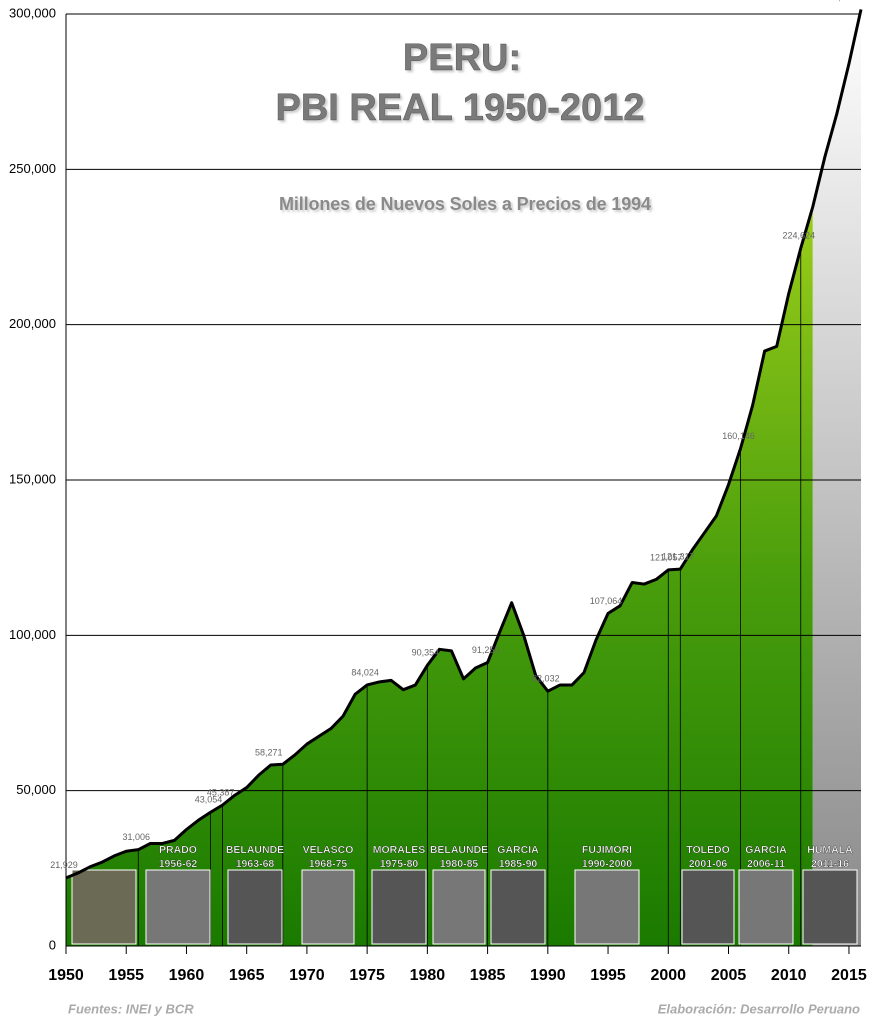 This screenshot has width=876, height=1024. What do you see at coordinates (32, 323) in the screenshot?
I see `y-tick-label: 200,000` at bounding box center [32, 323].